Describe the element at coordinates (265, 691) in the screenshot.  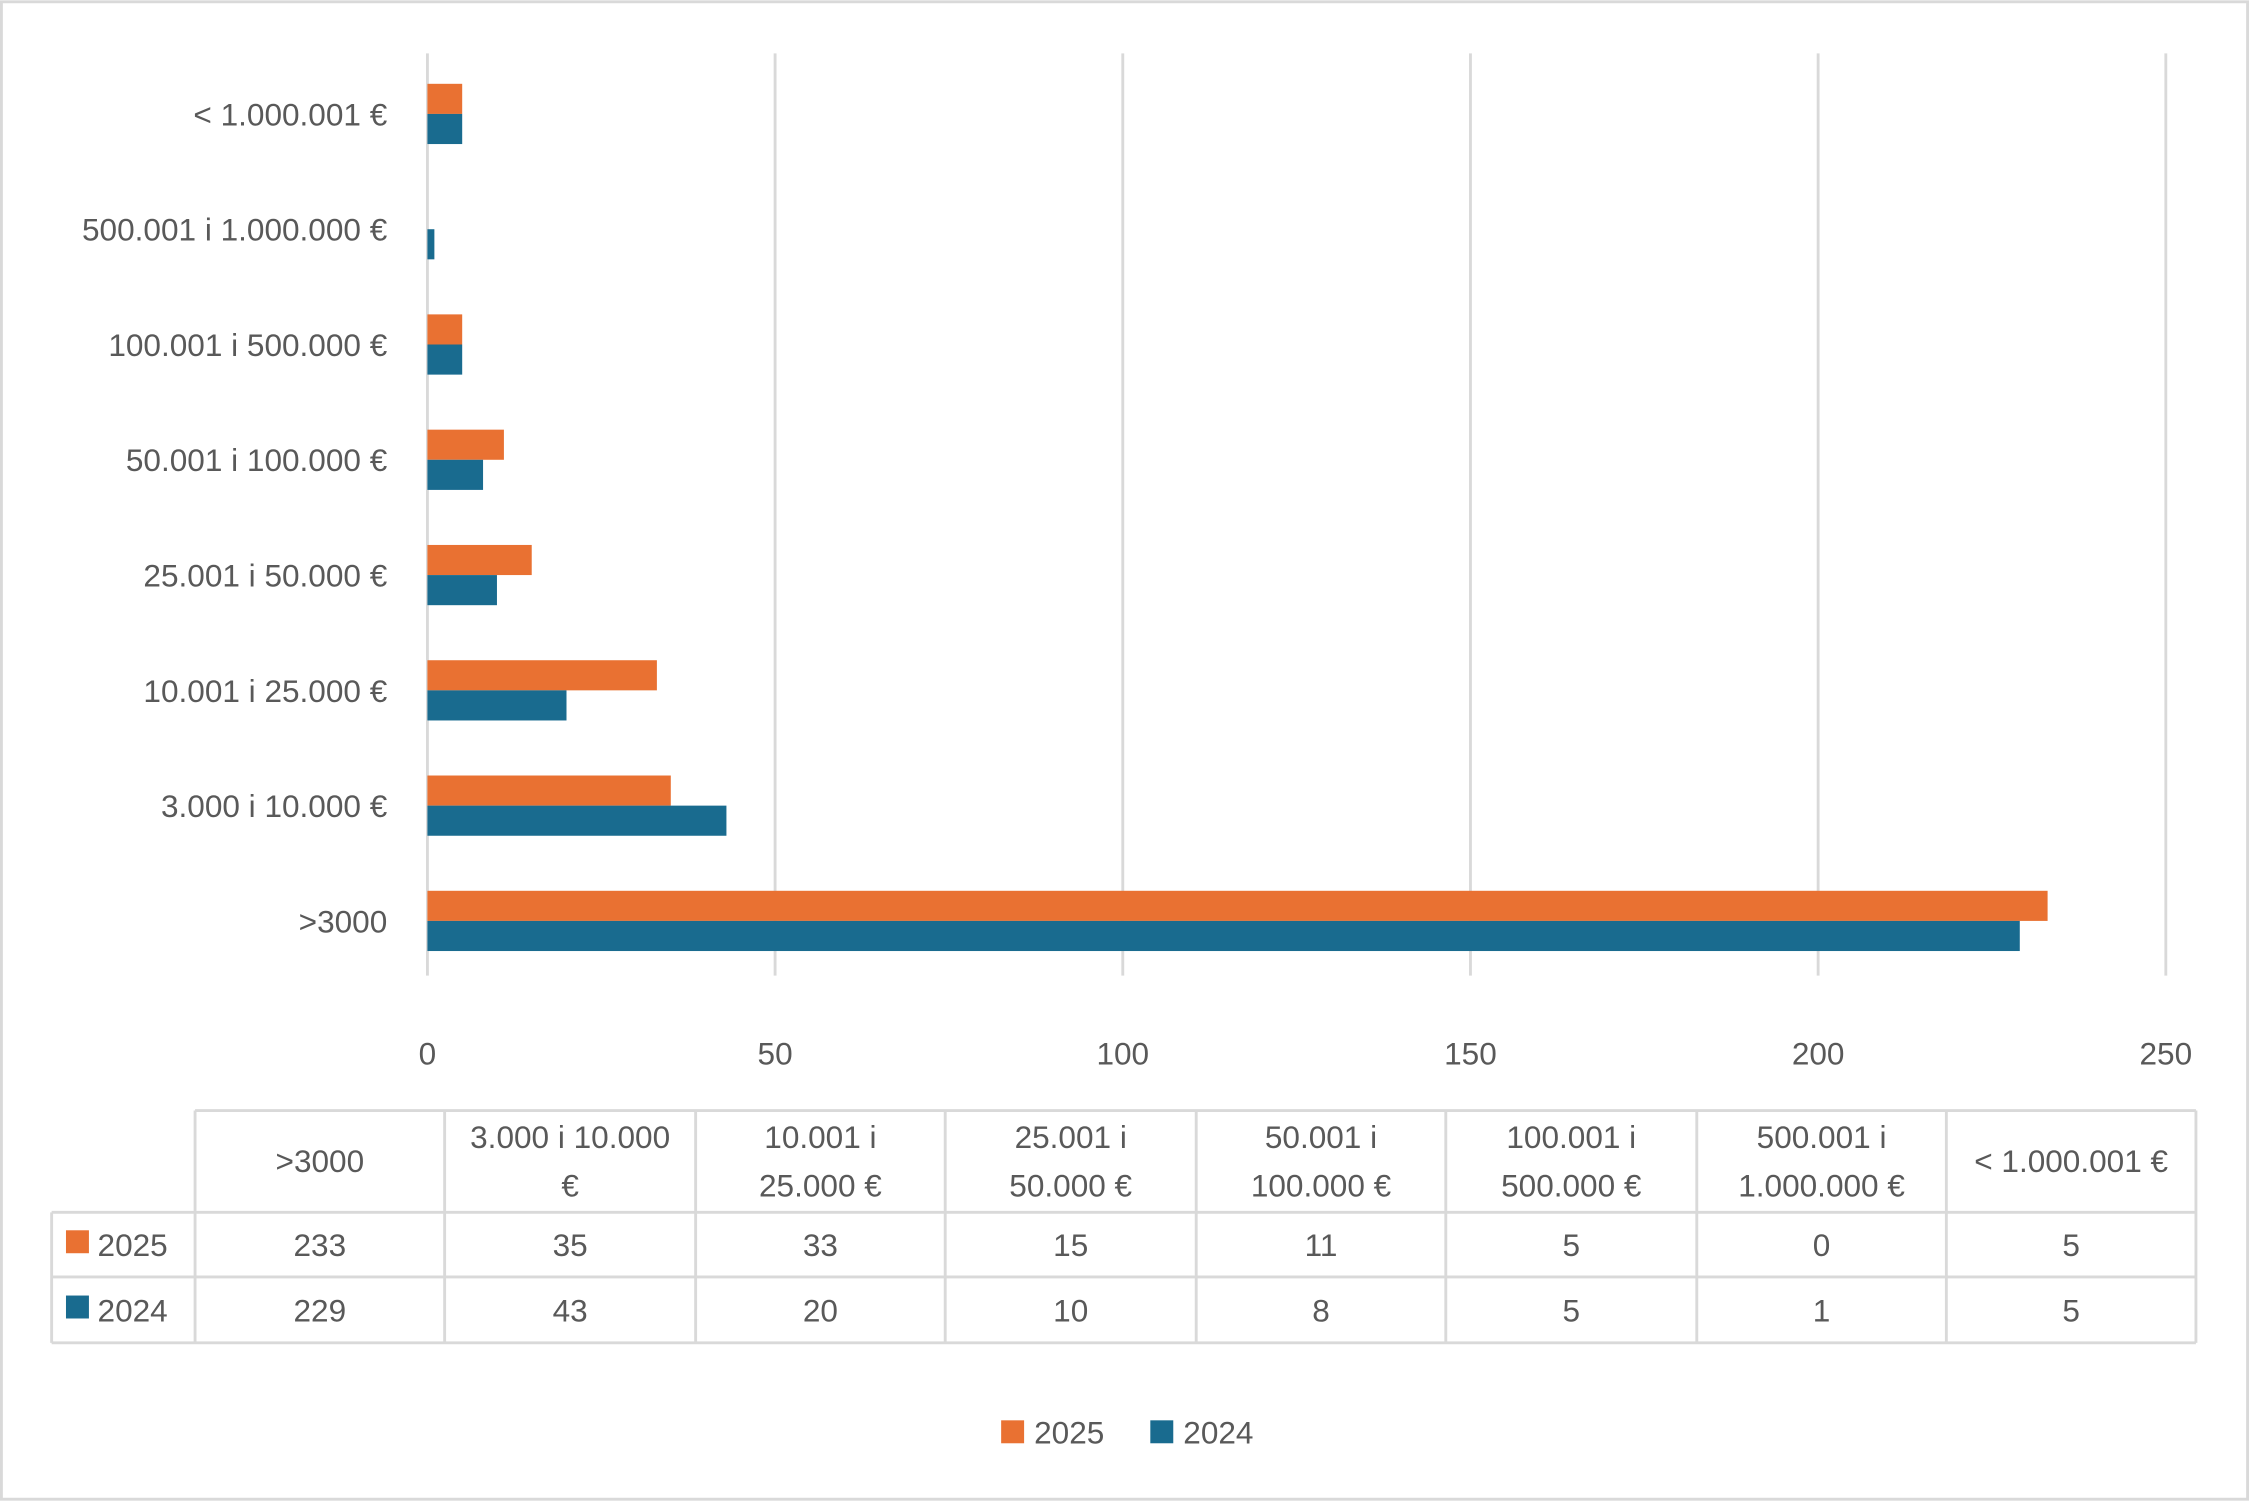
I see `y-tick-label: 10.001 i 25.000 €` at that location.